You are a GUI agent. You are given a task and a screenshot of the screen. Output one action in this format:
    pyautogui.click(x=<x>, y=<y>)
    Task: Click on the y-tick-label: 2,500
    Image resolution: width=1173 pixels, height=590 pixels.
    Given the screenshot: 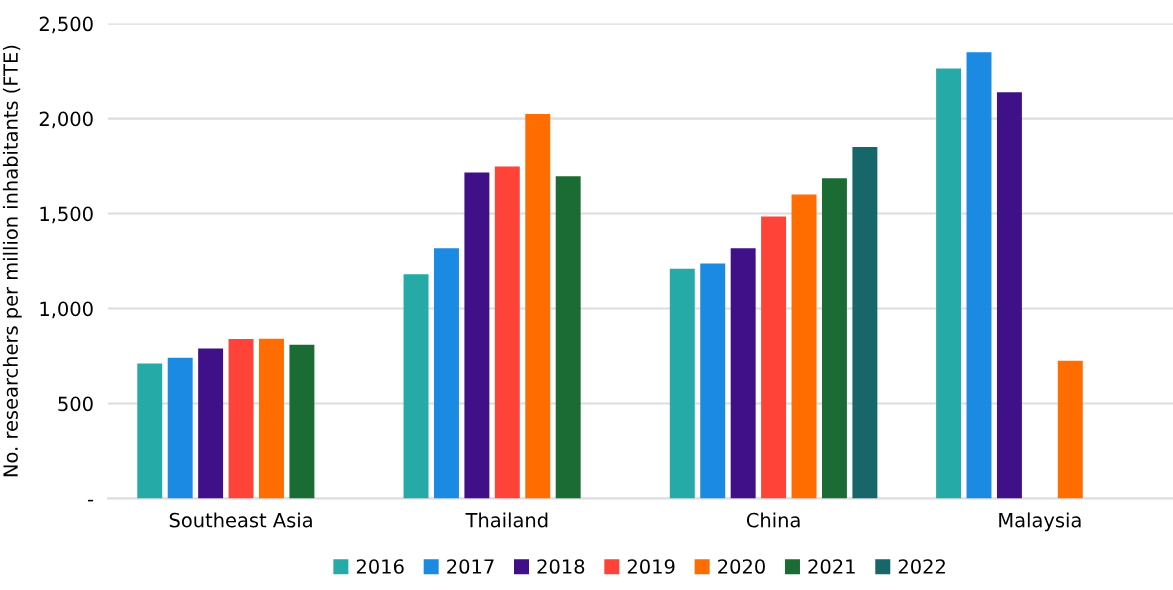 What is the action you would take?
    pyautogui.click(x=66, y=25)
    